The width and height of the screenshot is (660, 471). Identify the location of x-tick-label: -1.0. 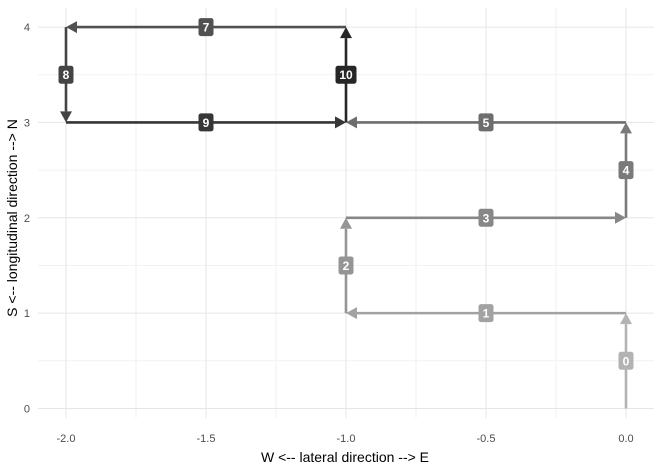
(346, 439).